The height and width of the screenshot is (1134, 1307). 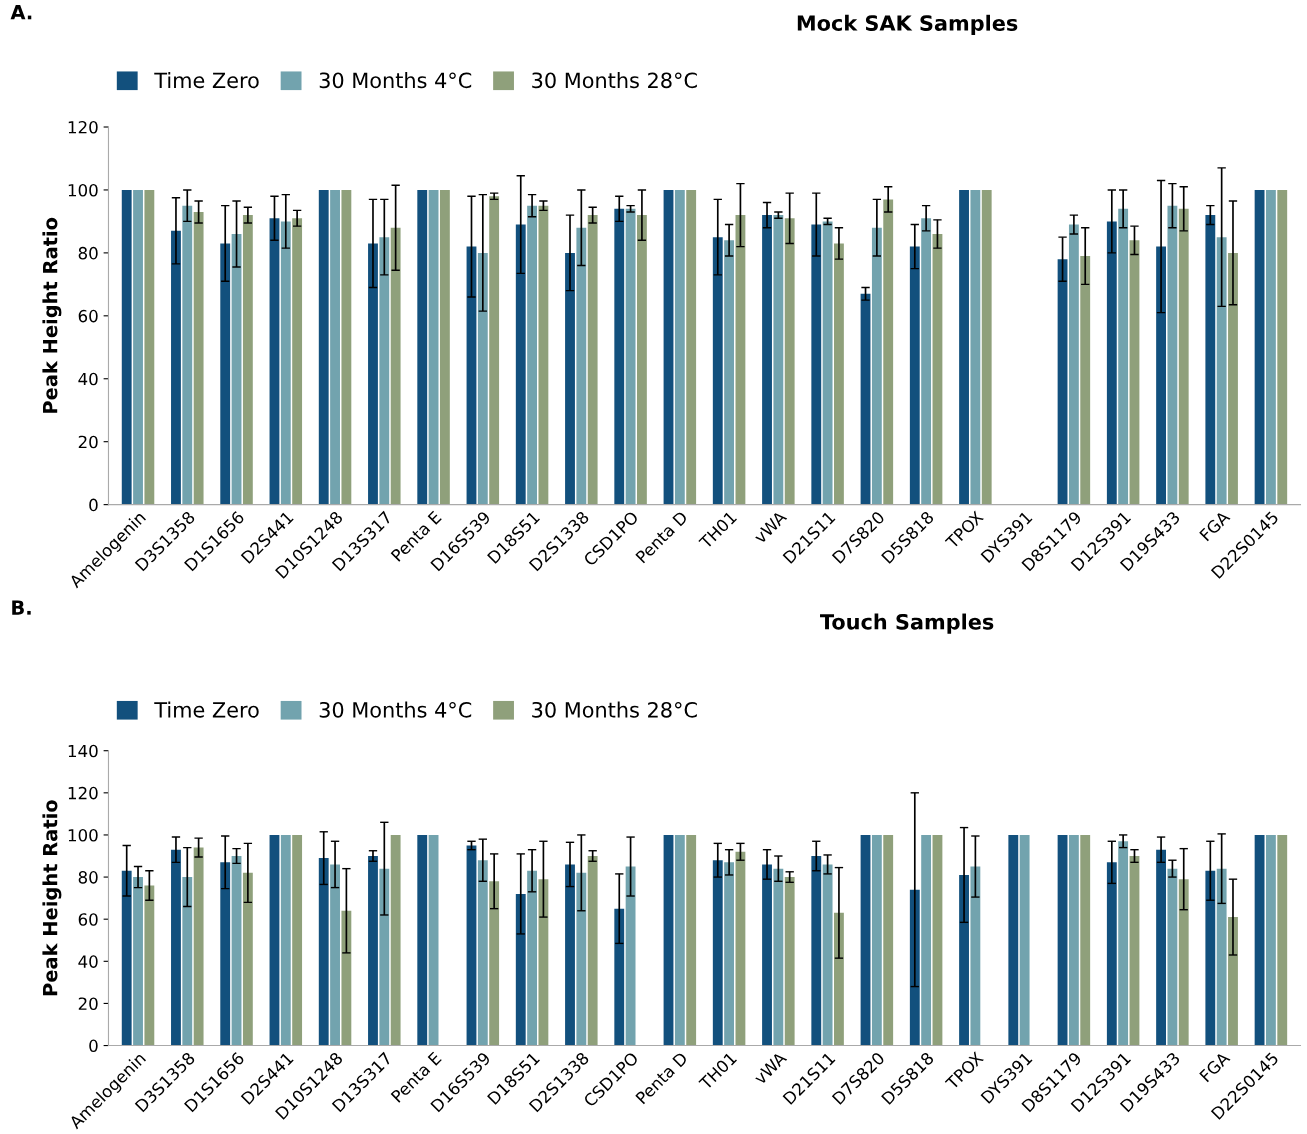 I want to click on y-tick-label: 60, so click(x=88, y=316).